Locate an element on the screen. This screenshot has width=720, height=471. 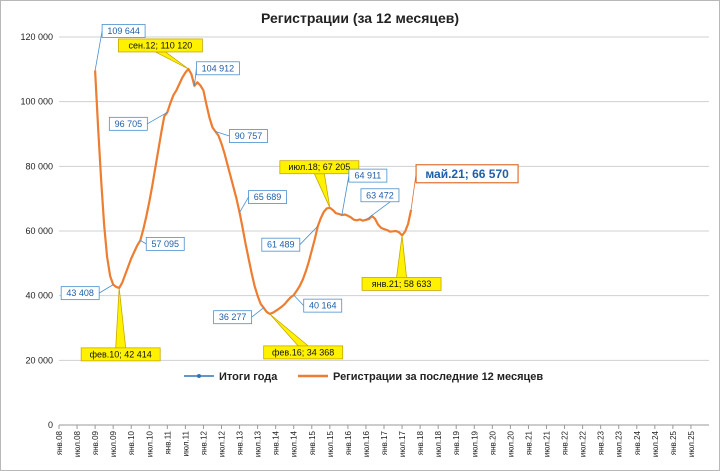
x-tick-label: июл.12 is located at coordinates (222, 443).